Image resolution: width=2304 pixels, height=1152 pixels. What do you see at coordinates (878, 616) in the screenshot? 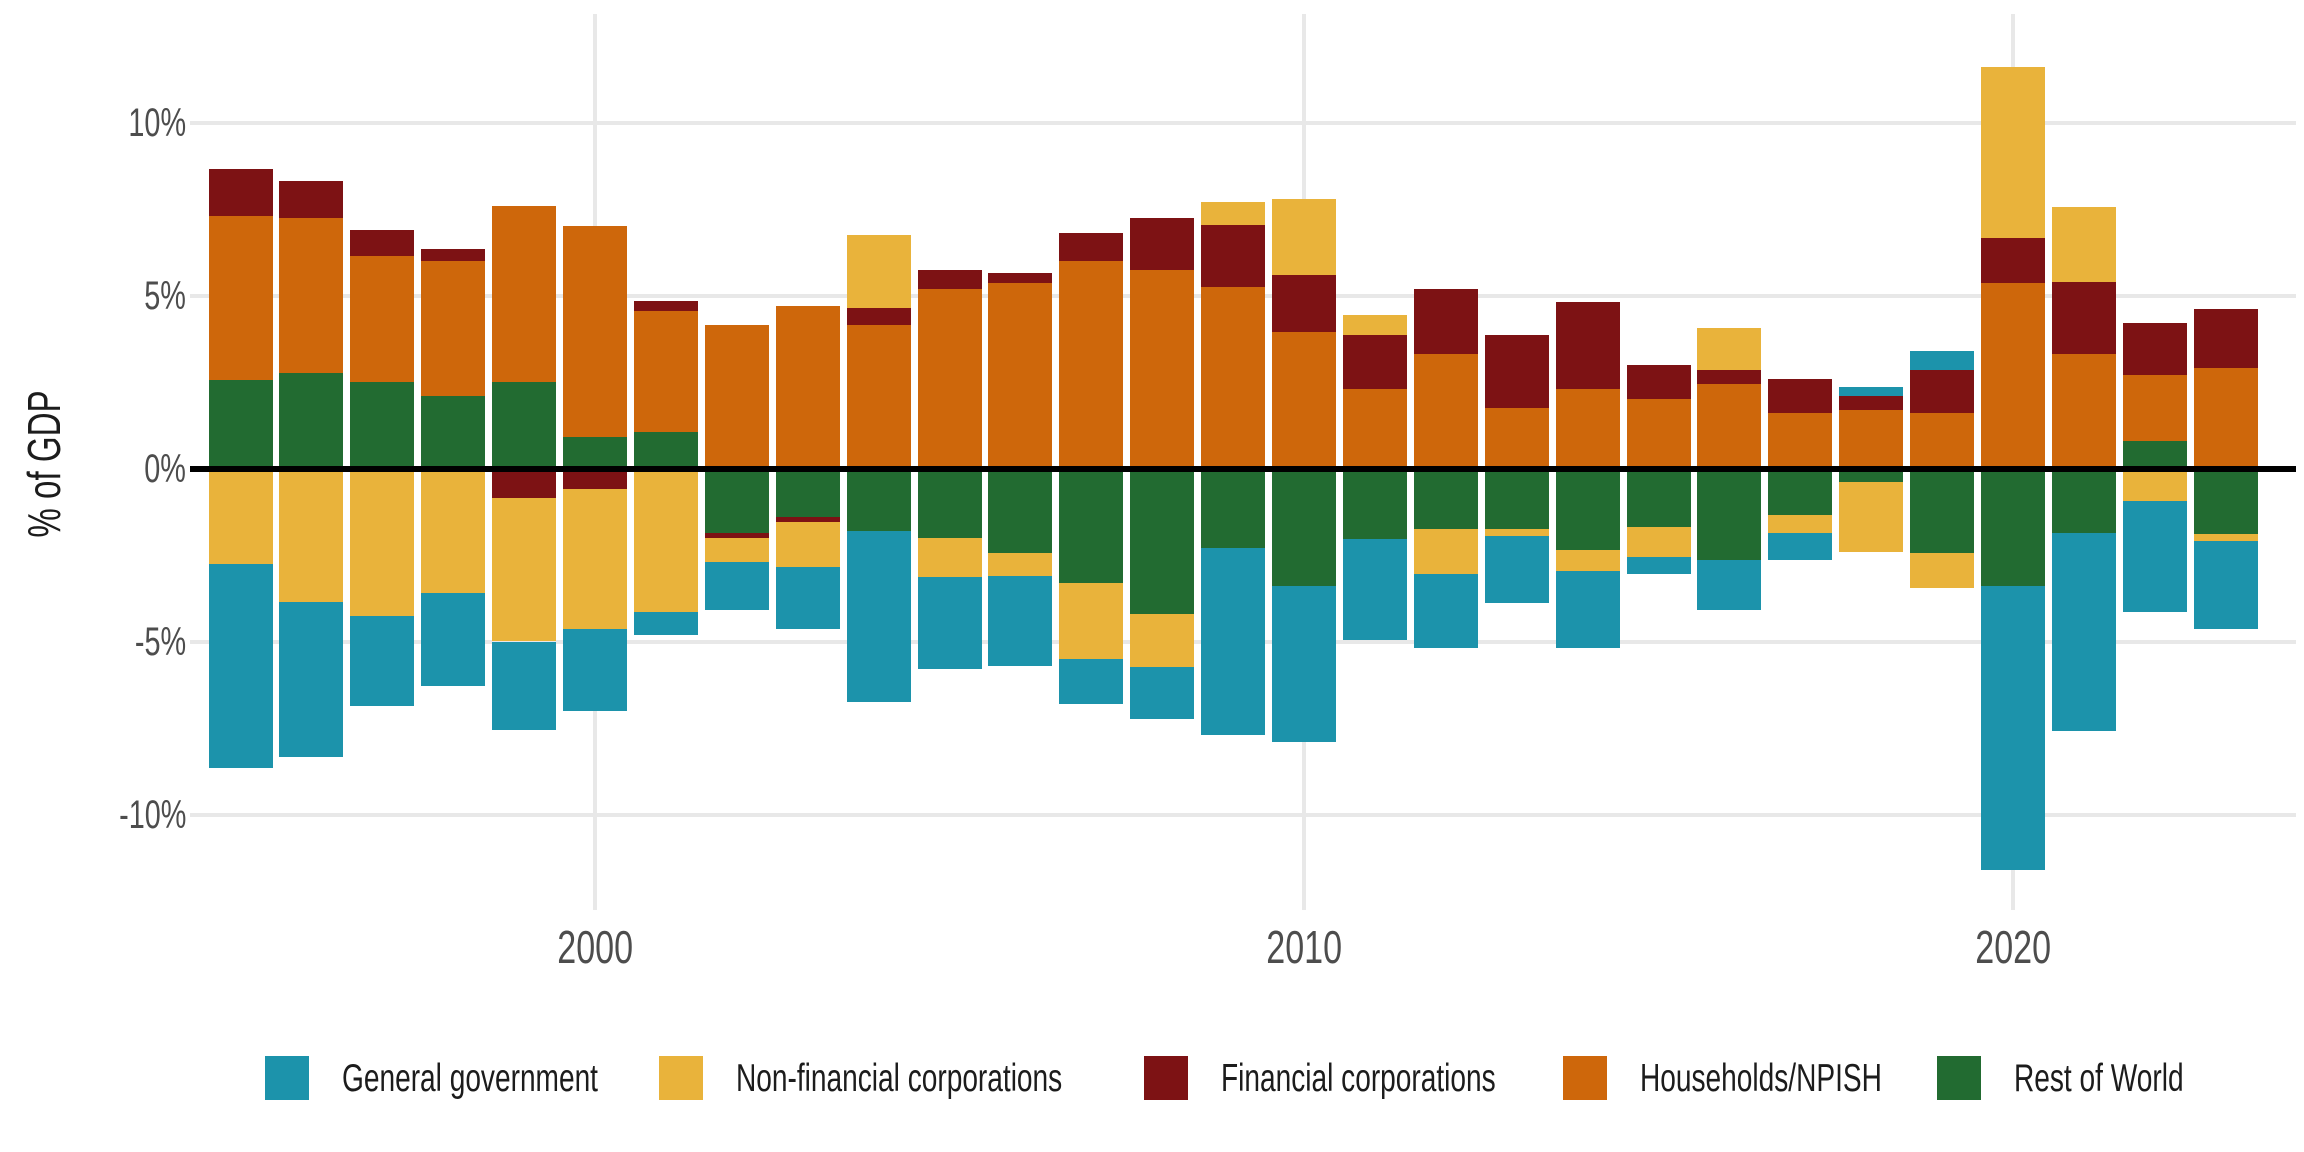
I see `bar-2004-gov` at bounding box center [878, 616].